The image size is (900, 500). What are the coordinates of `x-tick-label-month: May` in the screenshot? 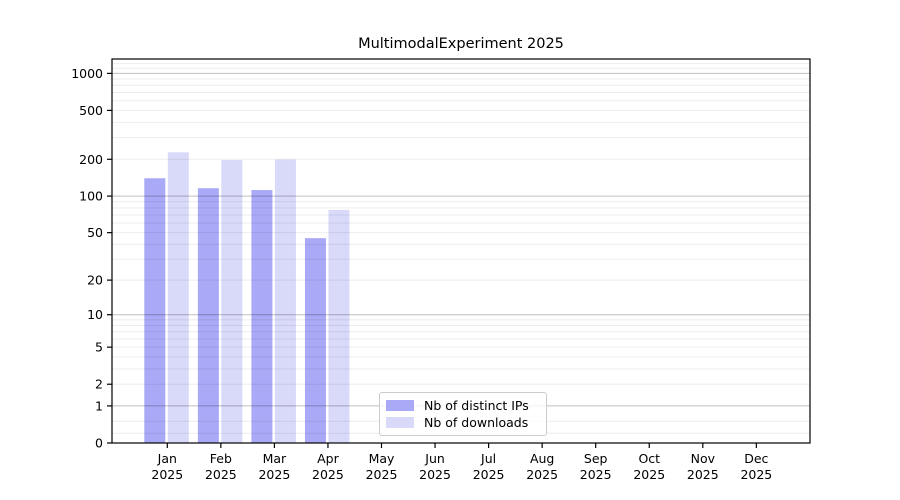 It's located at (382, 458).